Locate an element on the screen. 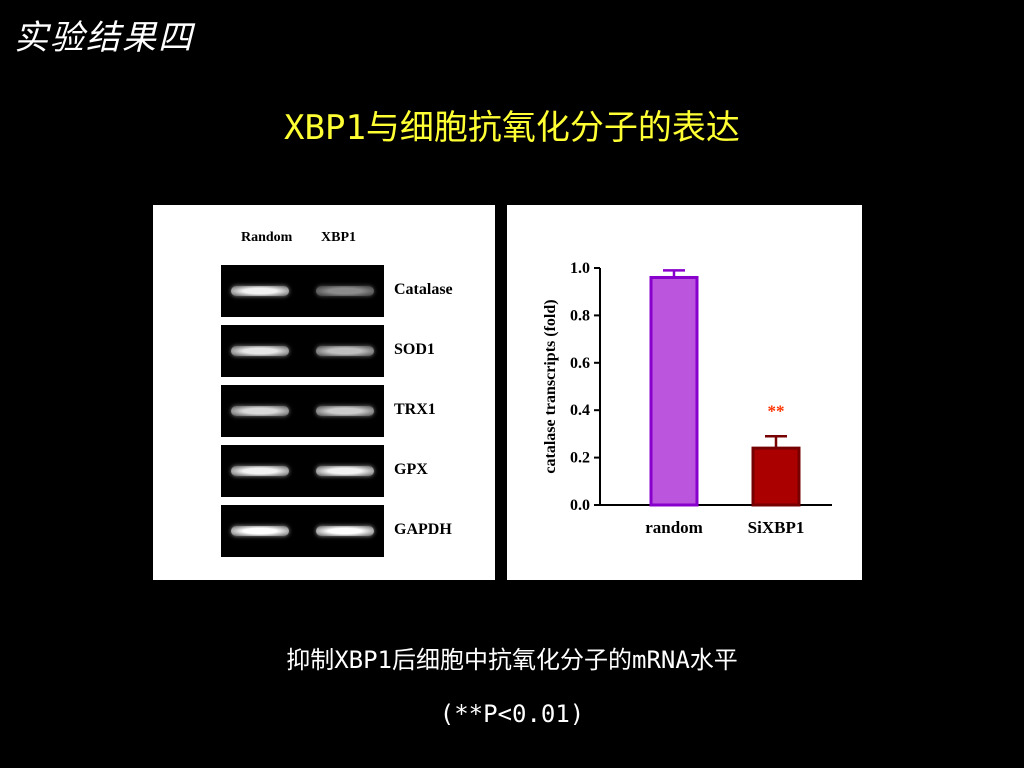 The width and height of the screenshot is (1024, 768). band-random-gpx is located at coordinates (260, 471).